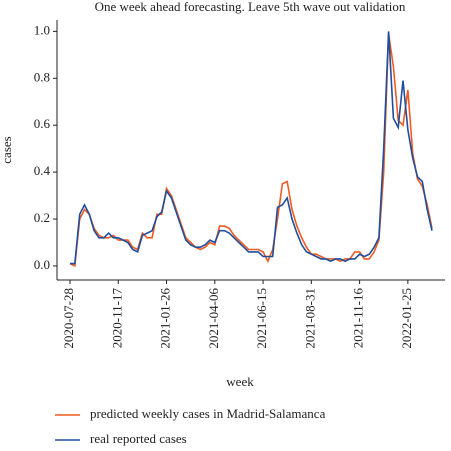  I want to click on y-tick-label: 0.2, so click(42, 217).